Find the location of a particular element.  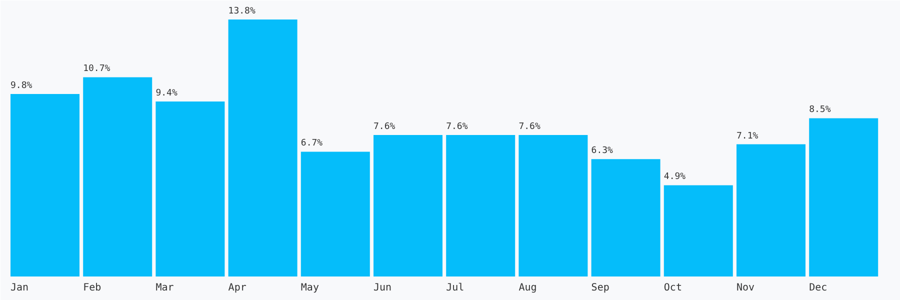

x-tick-label: May is located at coordinates (309, 288).